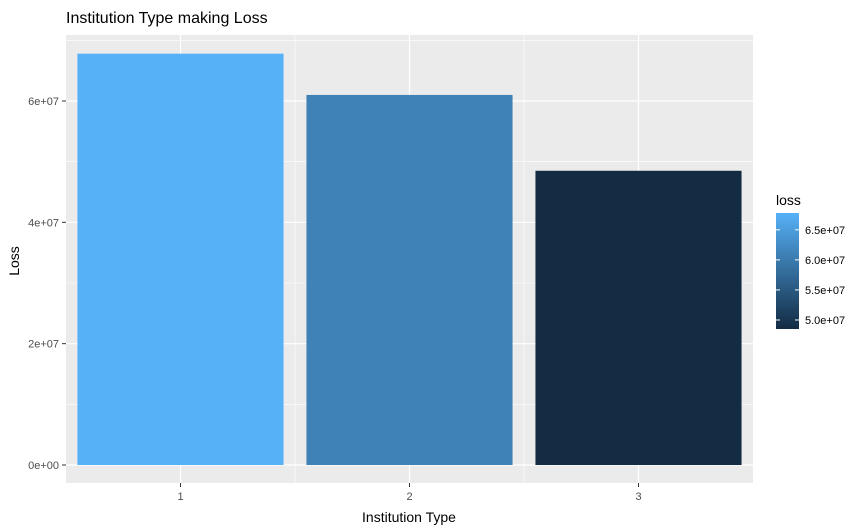 This screenshot has height=532, width=866. What do you see at coordinates (43, 345) in the screenshot?
I see `y-tick-label: 2e+07` at bounding box center [43, 345].